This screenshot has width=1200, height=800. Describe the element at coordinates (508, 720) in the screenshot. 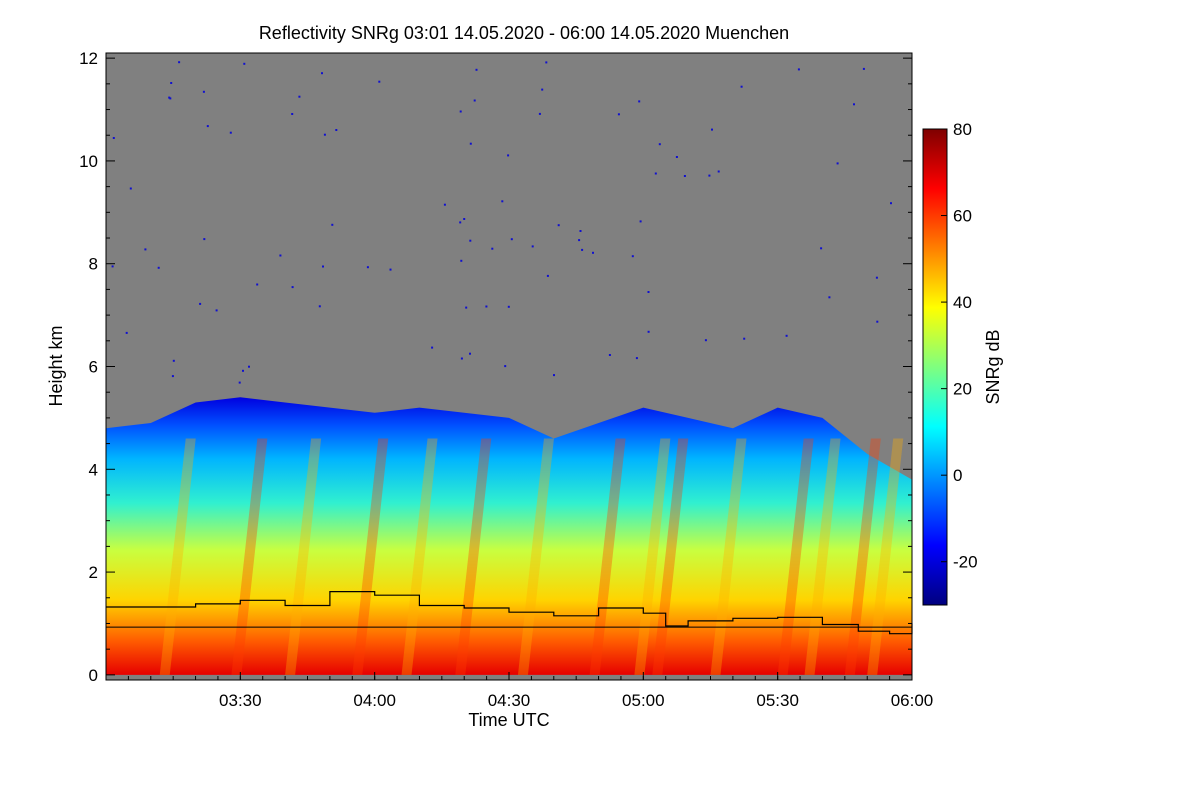

I see `x-axis-label: Time UTC` at that location.